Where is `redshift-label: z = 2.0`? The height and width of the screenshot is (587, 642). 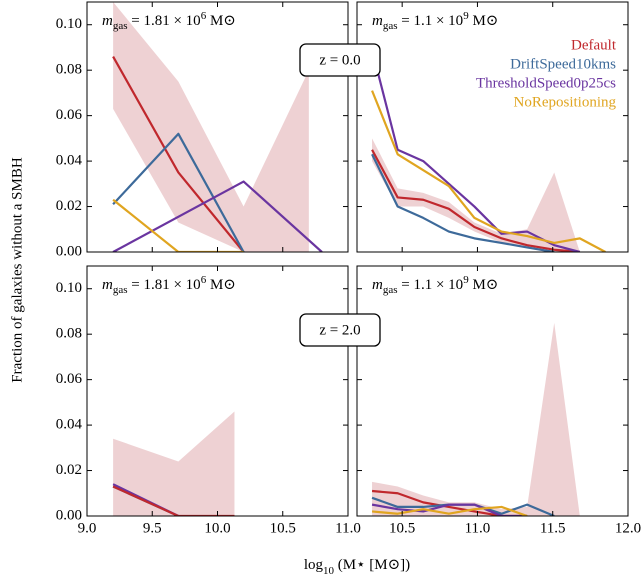 redshift-label: z = 2.0 is located at coordinates (339, 330).